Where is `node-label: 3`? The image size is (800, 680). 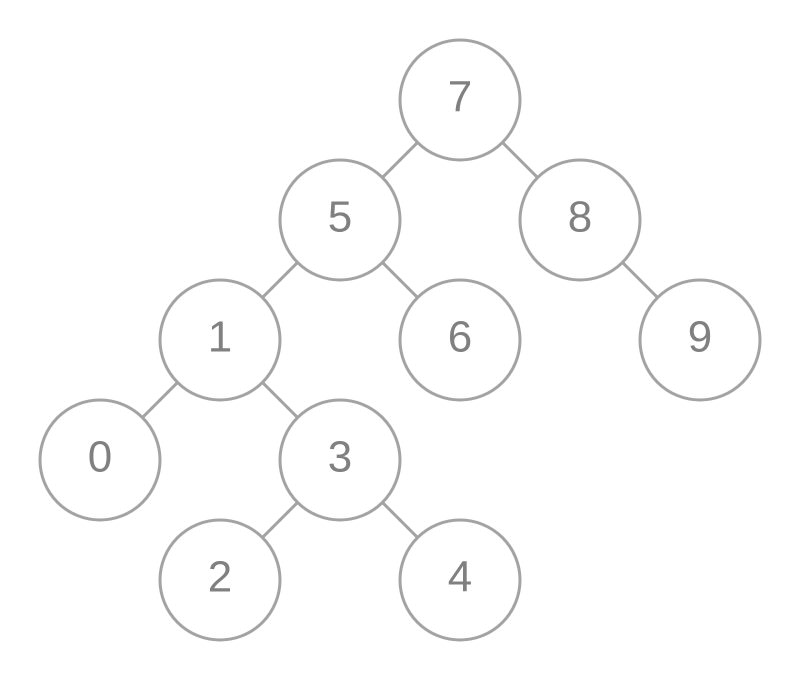 node-label: 3 is located at coordinates (340, 457).